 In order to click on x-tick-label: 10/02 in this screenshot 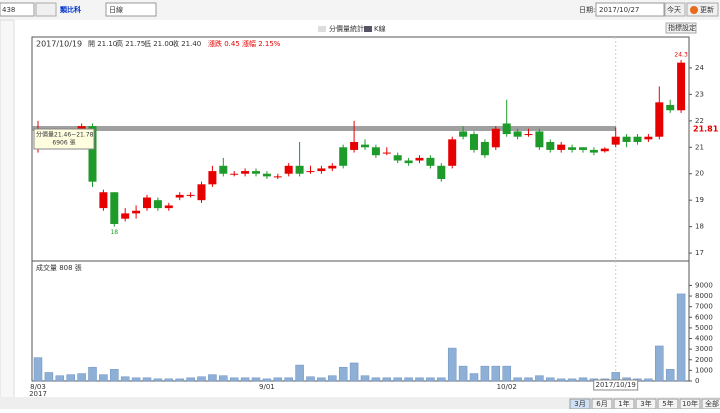, I will do `click(507, 387)`.